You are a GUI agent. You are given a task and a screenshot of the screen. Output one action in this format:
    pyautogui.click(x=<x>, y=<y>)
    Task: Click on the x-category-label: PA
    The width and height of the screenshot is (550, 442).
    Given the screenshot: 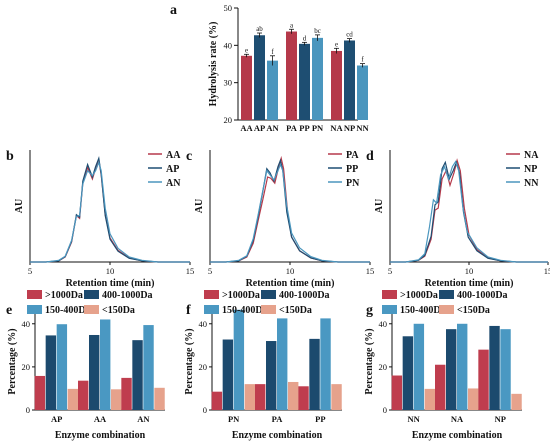 What is the action you would take?
    pyautogui.click(x=278, y=419)
    